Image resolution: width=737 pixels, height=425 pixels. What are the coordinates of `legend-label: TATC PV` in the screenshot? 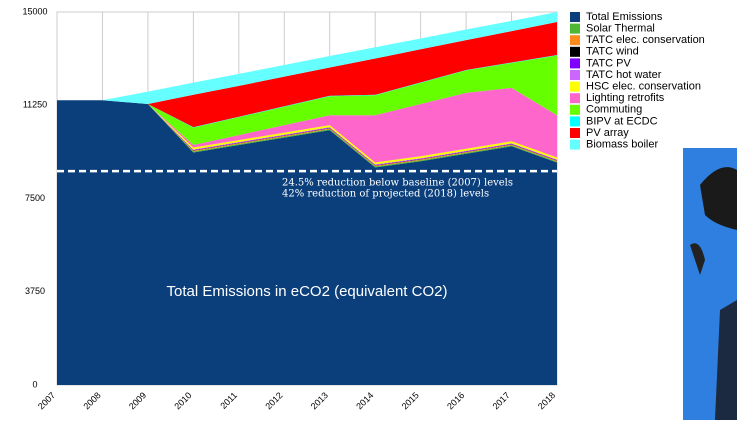 It's located at (608, 63).